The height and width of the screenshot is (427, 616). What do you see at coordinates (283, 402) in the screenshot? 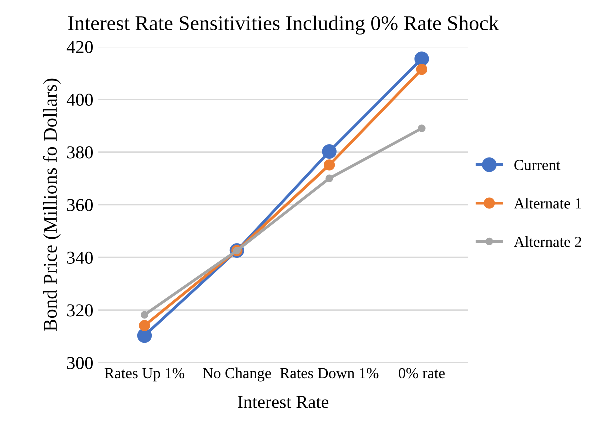
I see `x-axis-title: Interest Rate` at bounding box center [283, 402].